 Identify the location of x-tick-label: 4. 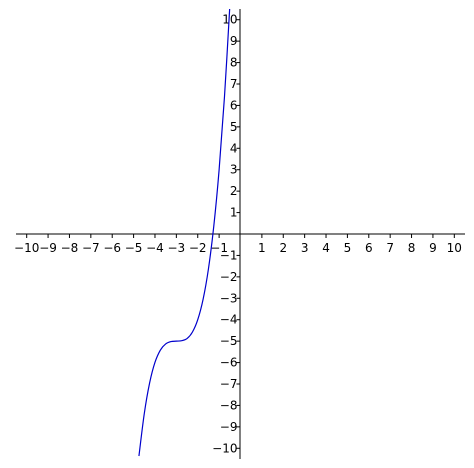
(326, 248).